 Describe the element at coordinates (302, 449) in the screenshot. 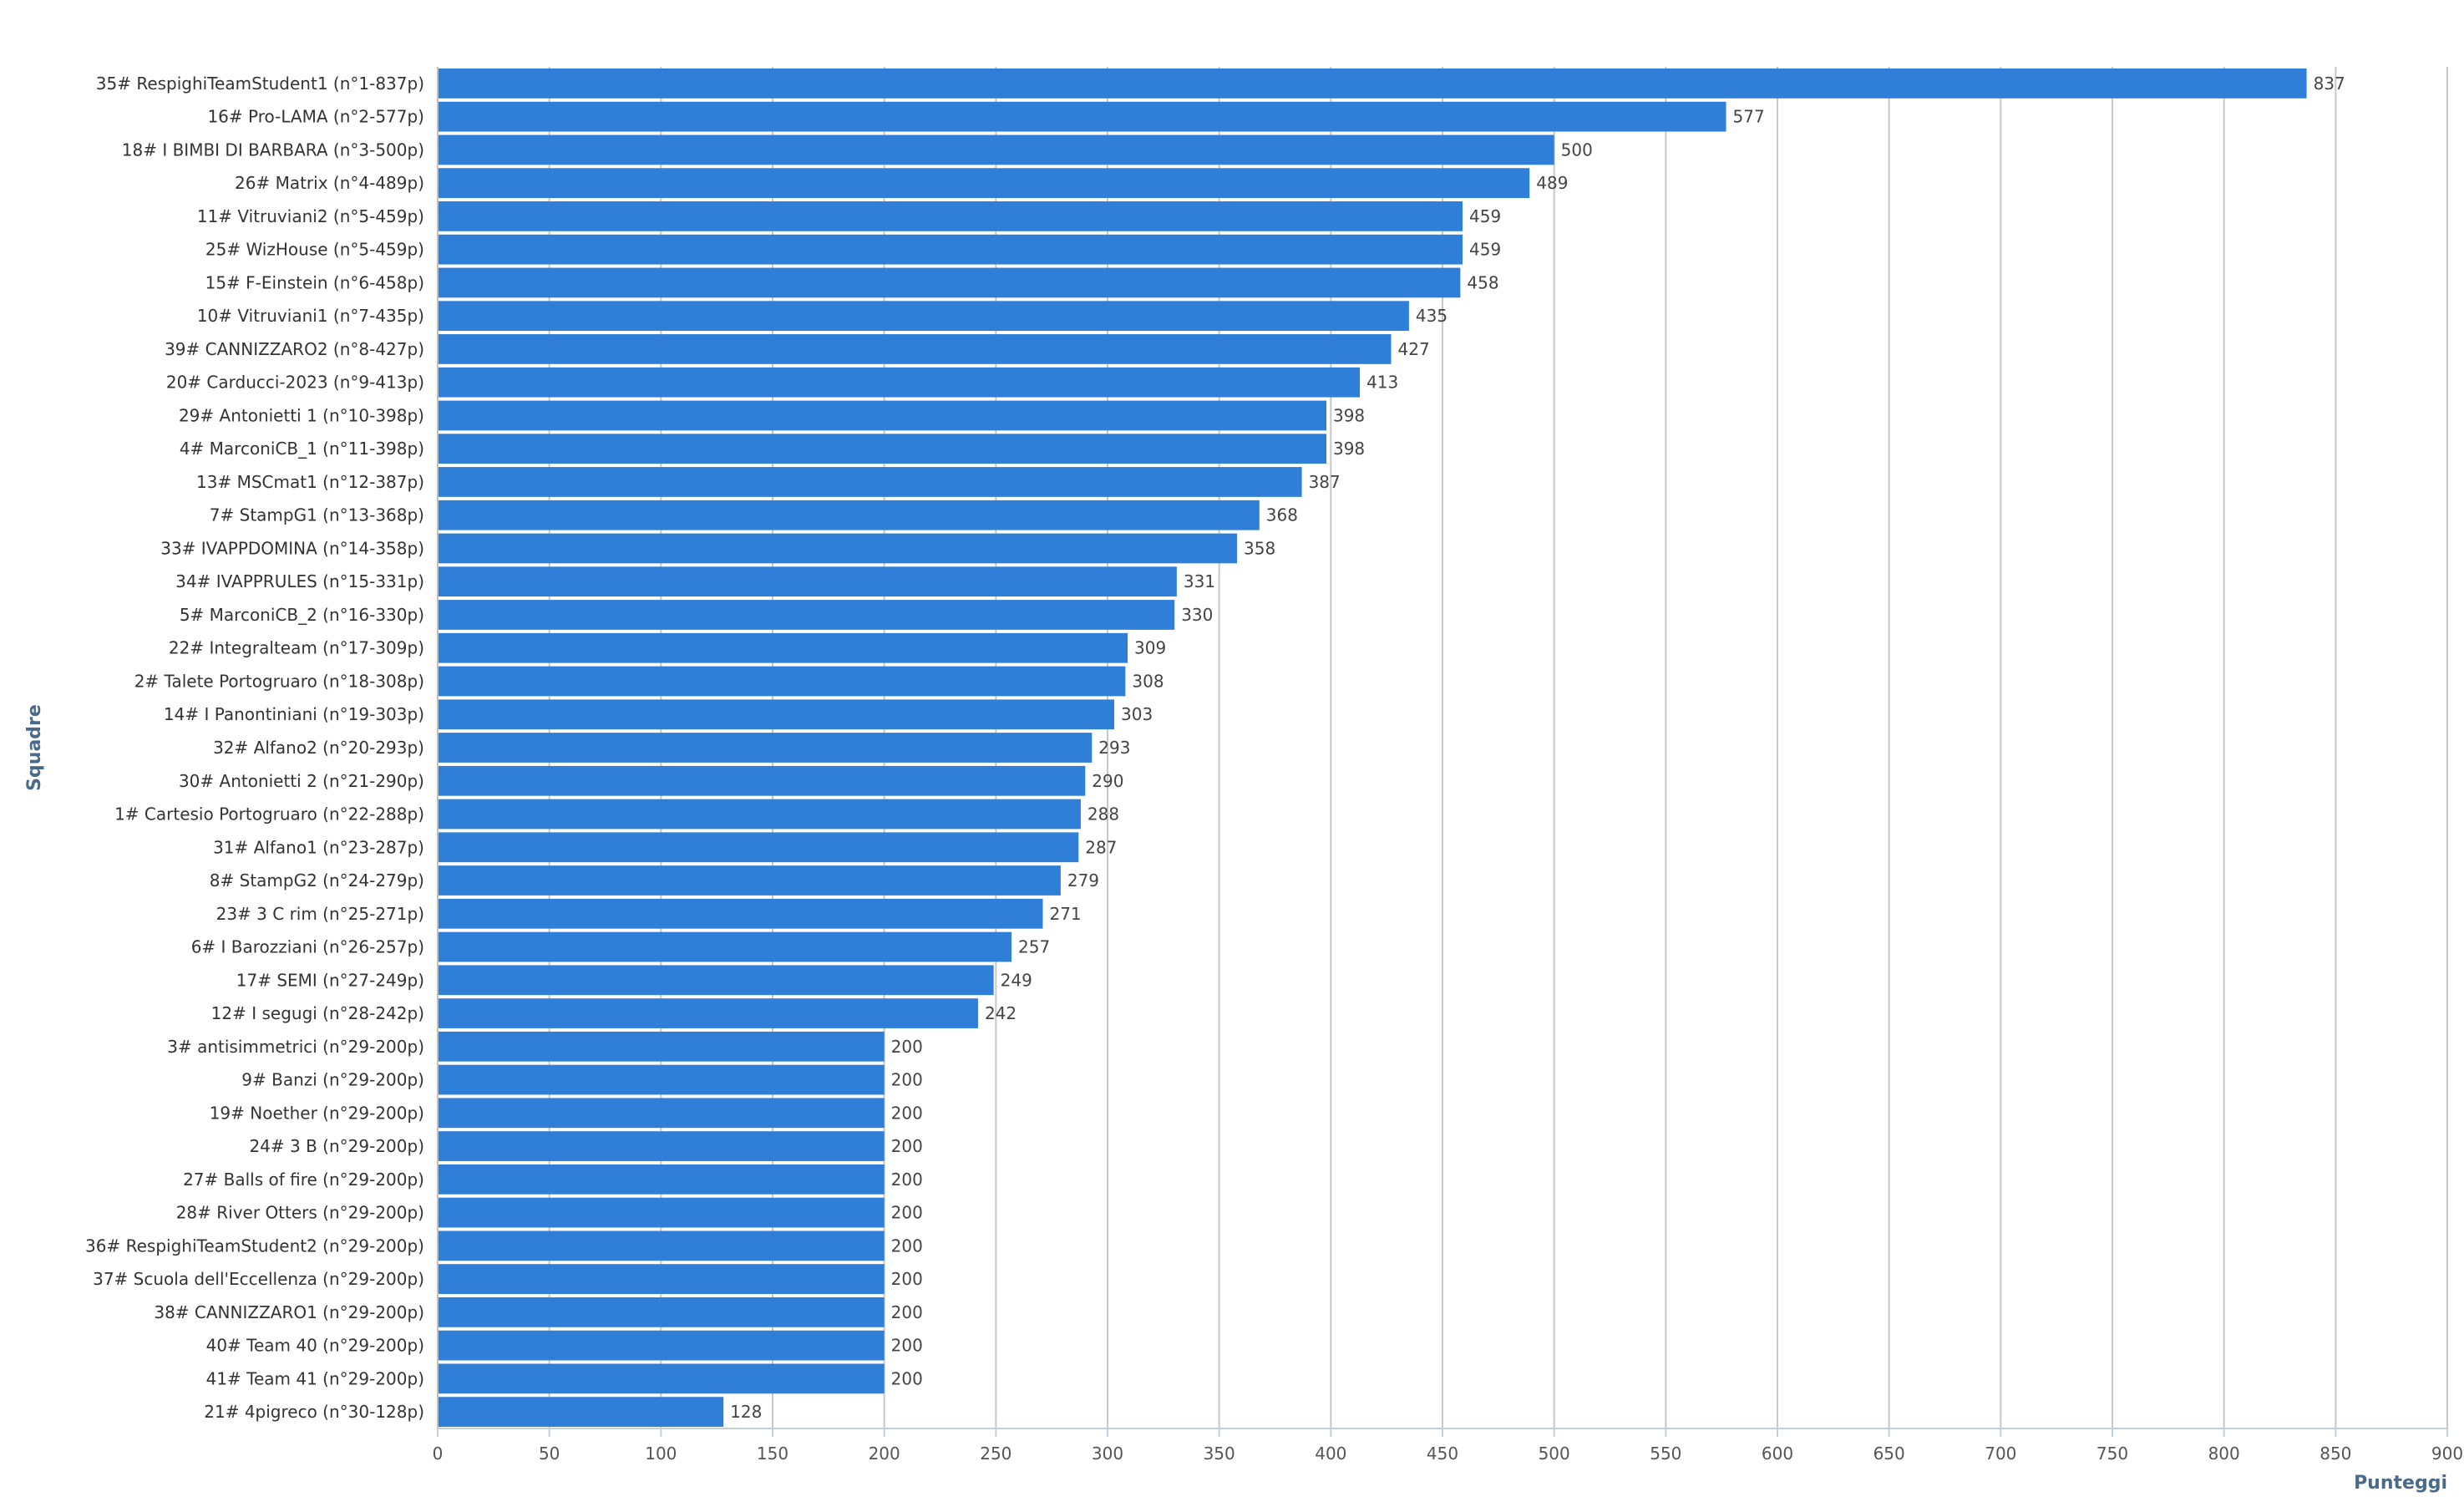

I see `category-label: 4# MarconiCB_1 (n°11-398p)` at that location.